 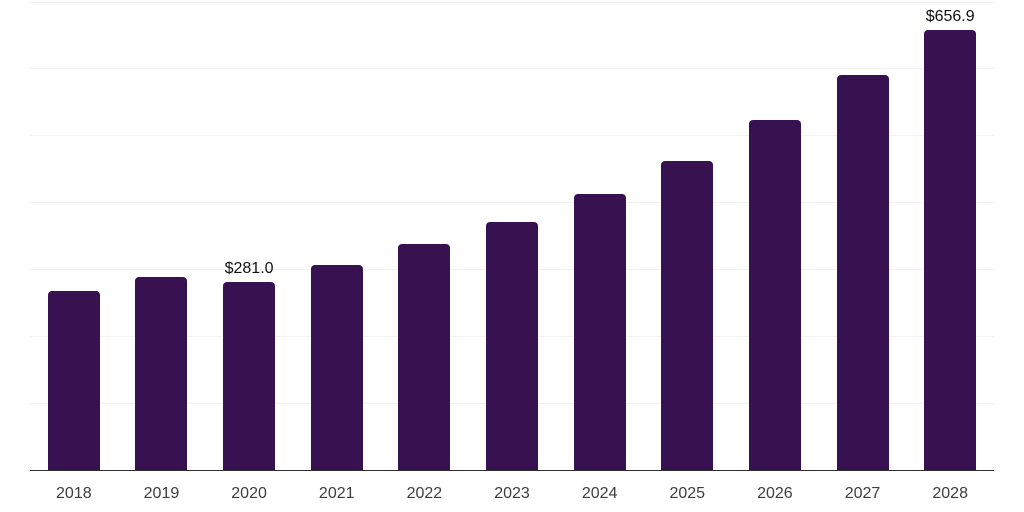 What do you see at coordinates (950, 493) in the screenshot?
I see `x-tick-label-2028: 2028` at bounding box center [950, 493].